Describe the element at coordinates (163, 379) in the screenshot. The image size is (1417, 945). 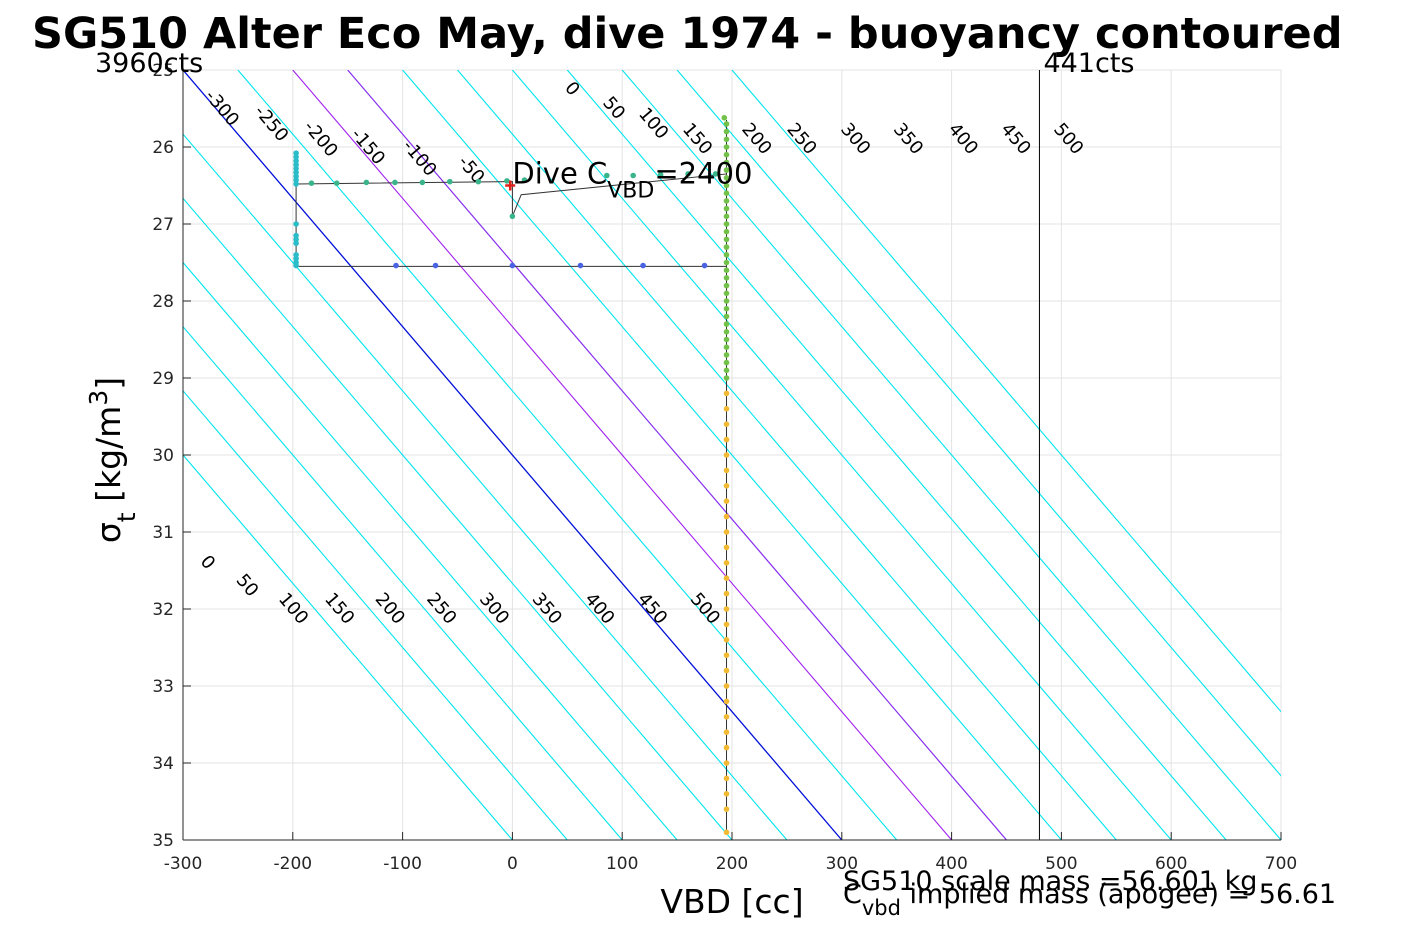
I see `y-tick-label: 29` at that location.